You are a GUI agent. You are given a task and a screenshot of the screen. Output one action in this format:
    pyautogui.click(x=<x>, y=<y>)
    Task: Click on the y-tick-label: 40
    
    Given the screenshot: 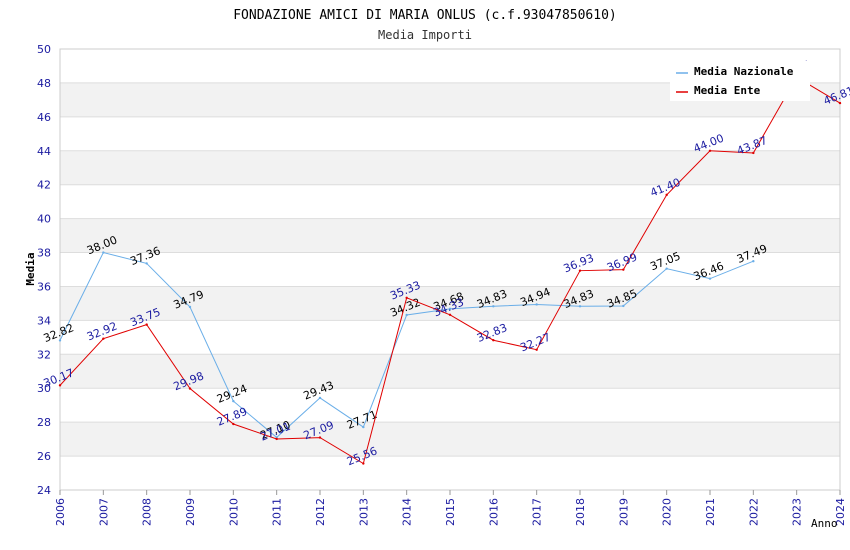 What is the action you would take?
    pyautogui.click(x=44, y=219)
    